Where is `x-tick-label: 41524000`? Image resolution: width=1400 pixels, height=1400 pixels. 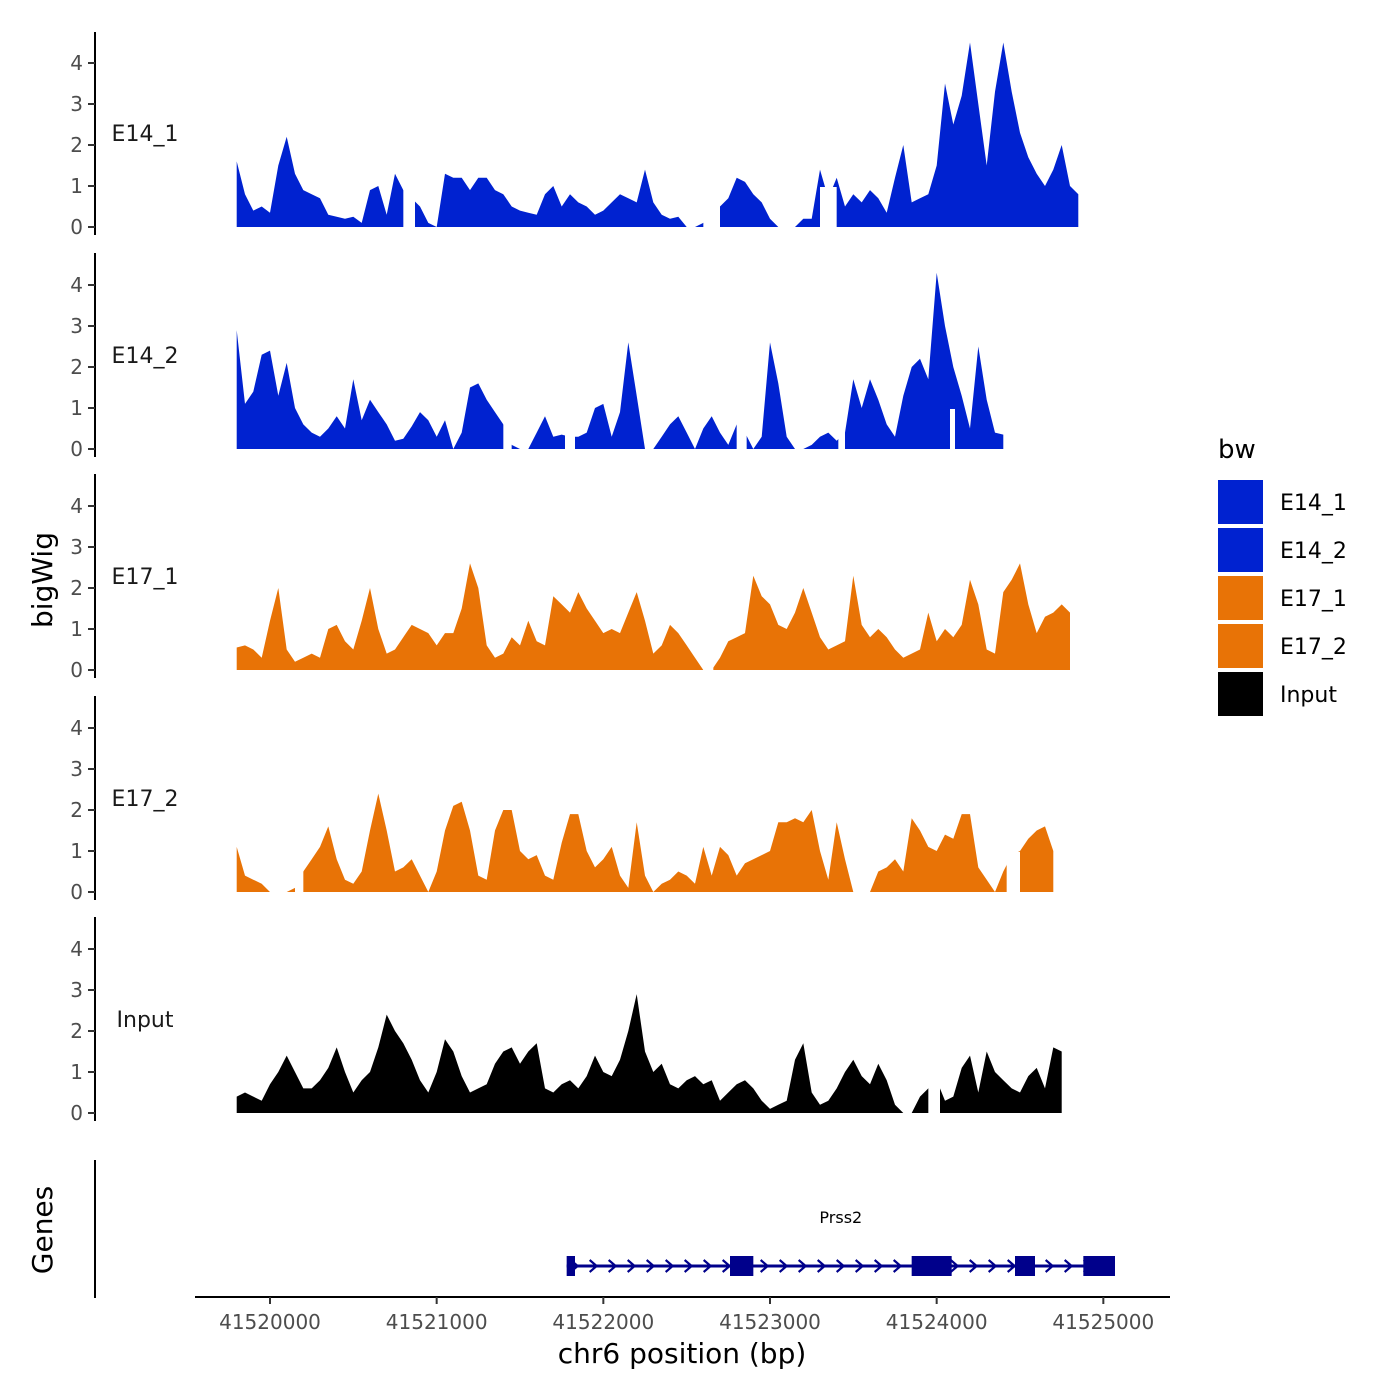
x-tick-label: 41524000 is located at coordinates (937, 1322).